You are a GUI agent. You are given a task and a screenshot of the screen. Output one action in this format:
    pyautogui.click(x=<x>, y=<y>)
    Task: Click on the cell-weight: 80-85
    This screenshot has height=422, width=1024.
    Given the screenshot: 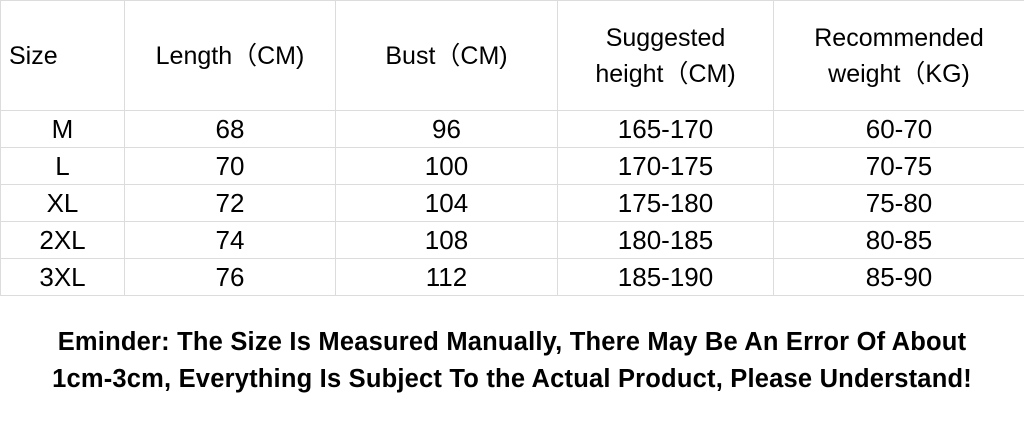 What is the action you would take?
    pyautogui.click(x=898, y=240)
    